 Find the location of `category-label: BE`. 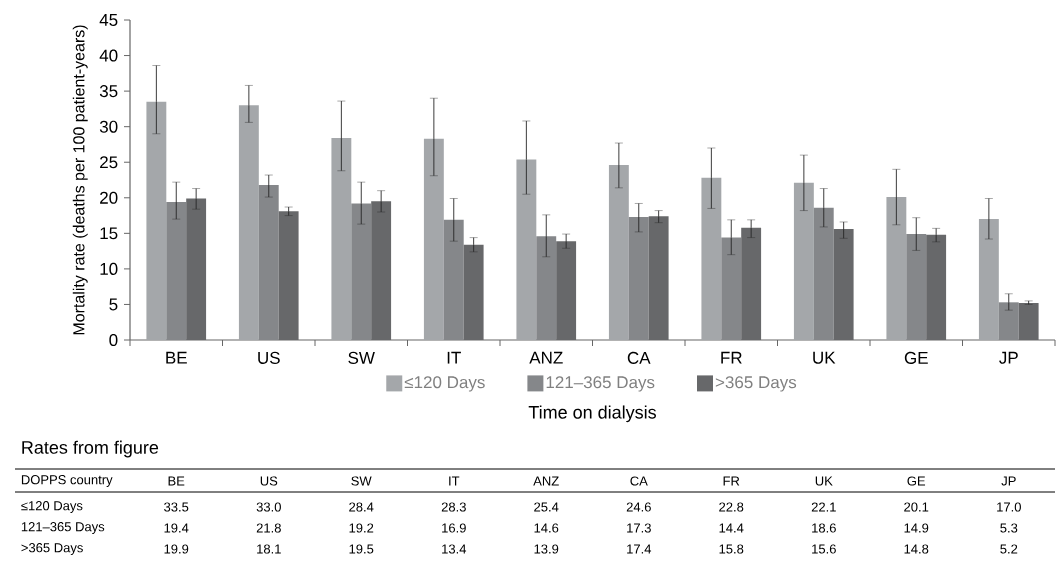

category-label: BE is located at coordinates (176, 481).